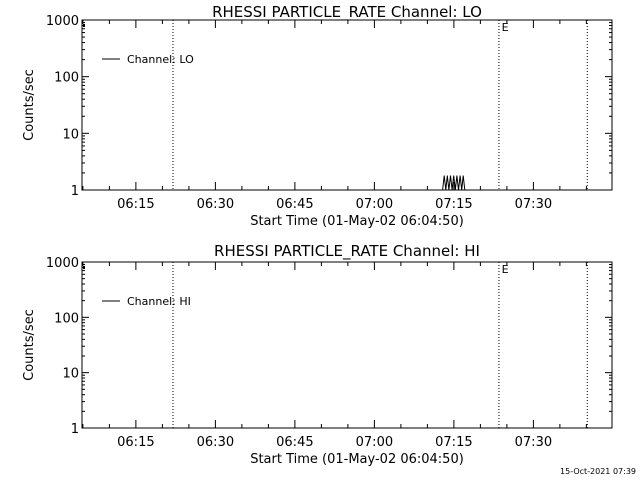 The width and height of the screenshot is (640, 480). Describe the element at coordinates (160, 59) in the screenshot. I see `legend-label: Channel: LO` at that location.